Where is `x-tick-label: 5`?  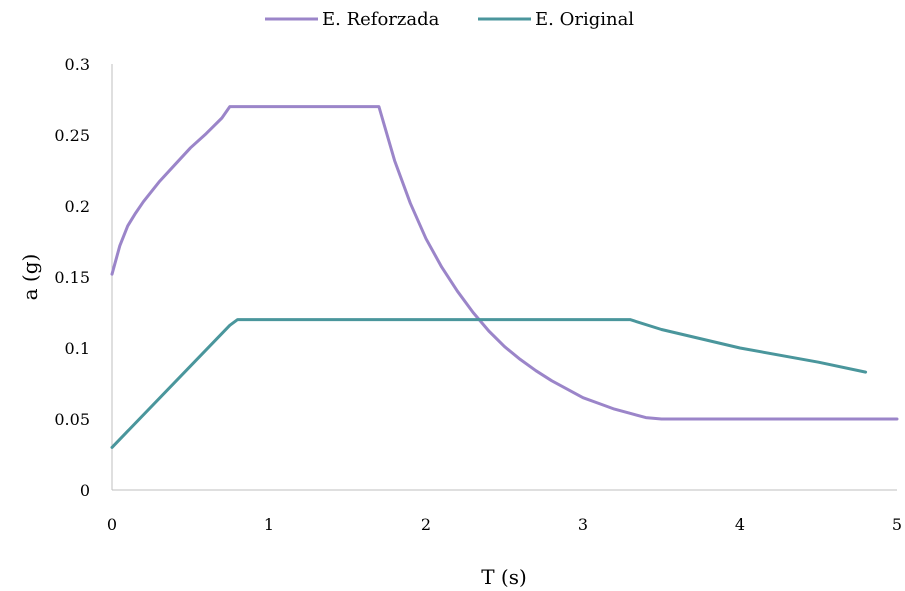 x-tick-label: 5 is located at coordinates (897, 524).